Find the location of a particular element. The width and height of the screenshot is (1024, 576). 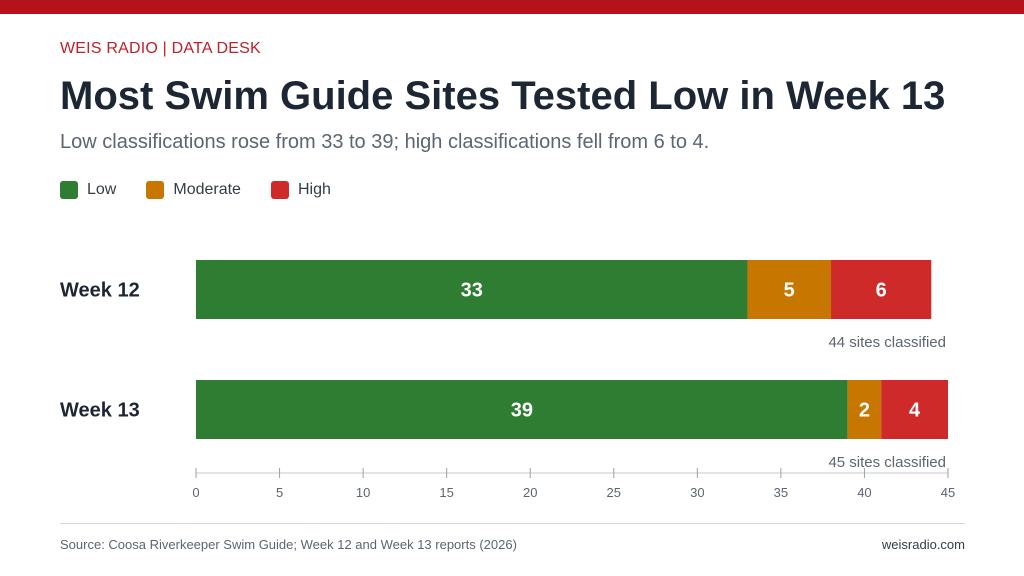

x-tick-label-0: 0 is located at coordinates (195, 492).